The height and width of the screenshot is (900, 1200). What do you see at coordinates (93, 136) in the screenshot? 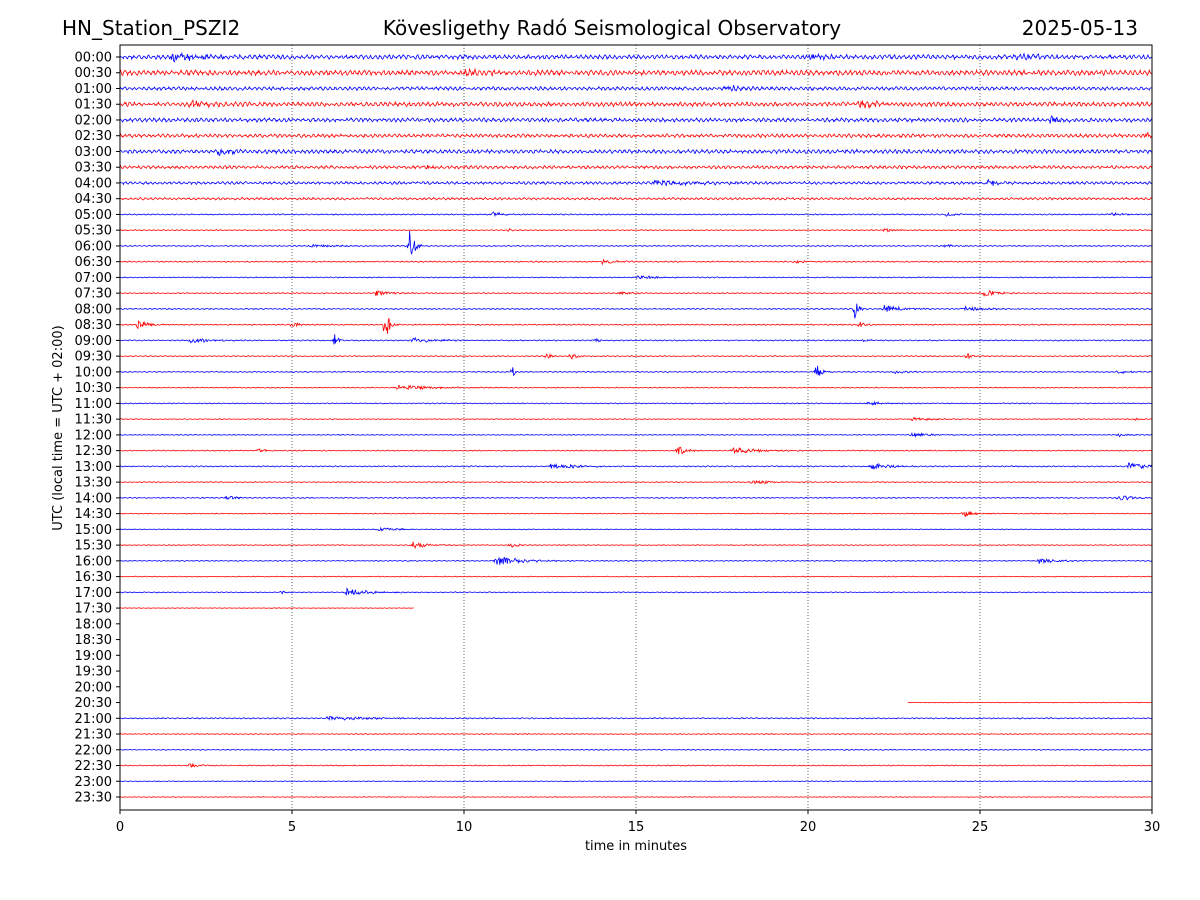
I see `y-tick-label: 02:30` at bounding box center [93, 136].